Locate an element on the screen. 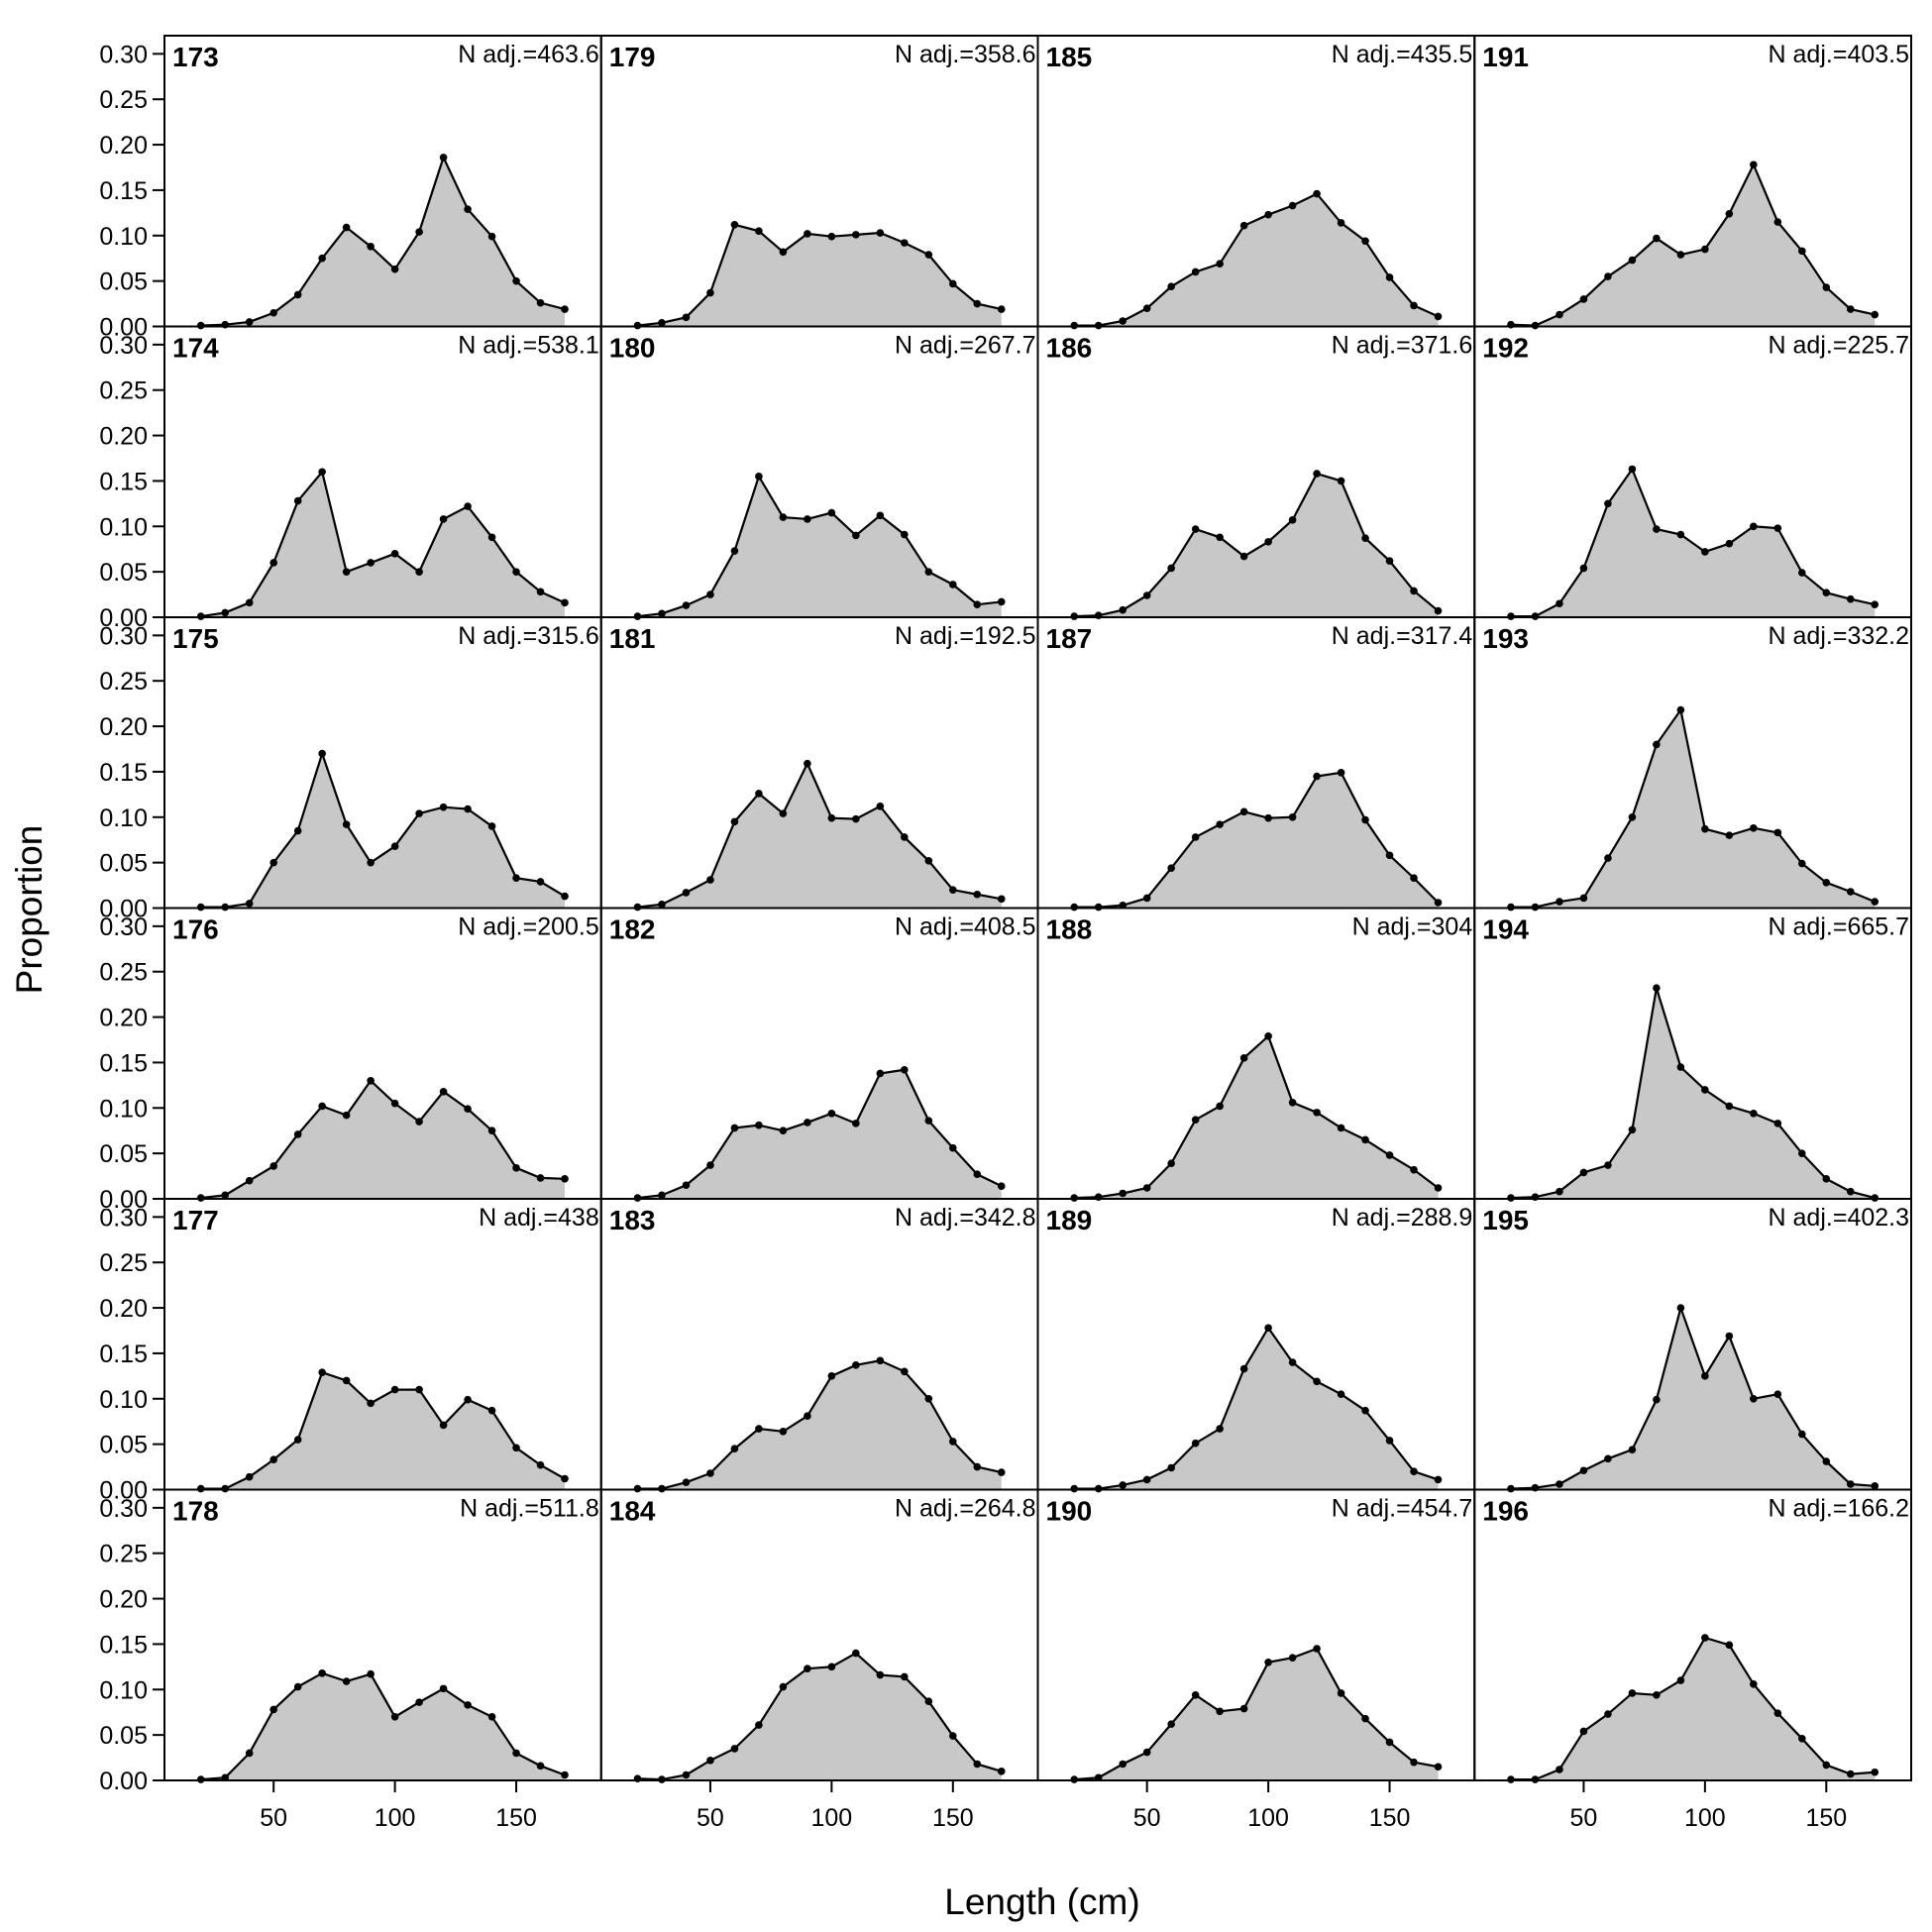 This screenshot has height=1932, width=1932. panel-n-label: N adj.=408.5 is located at coordinates (965, 927).